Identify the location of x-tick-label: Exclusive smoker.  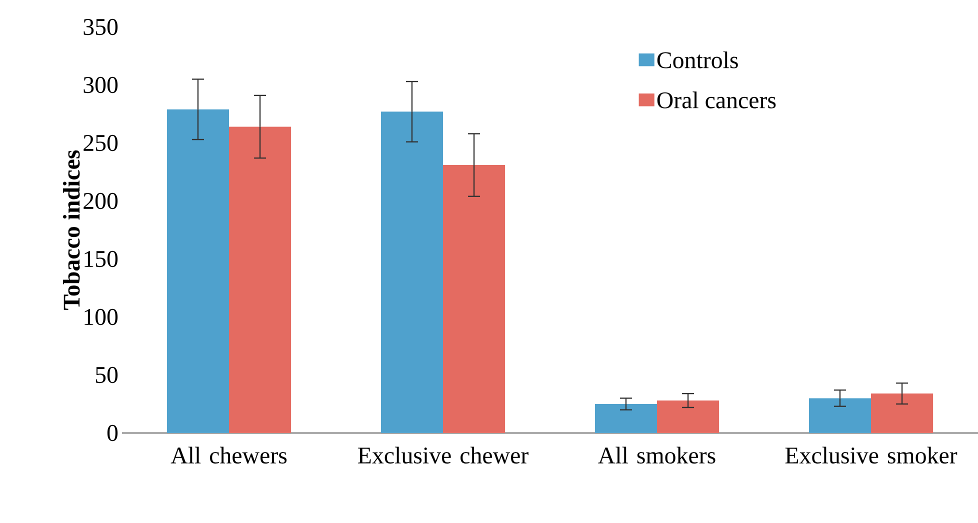
(871, 455).